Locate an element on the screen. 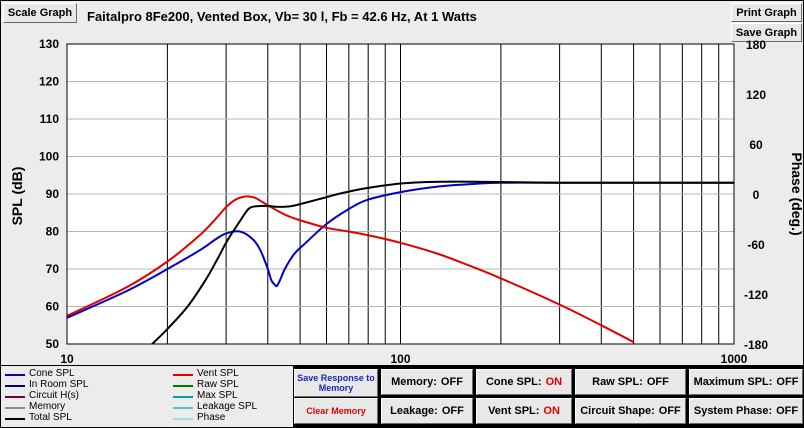 Image resolution: width=804 pixels, height=428 pixels. y-tick-label: 120 is located at coordinates (49, 82).